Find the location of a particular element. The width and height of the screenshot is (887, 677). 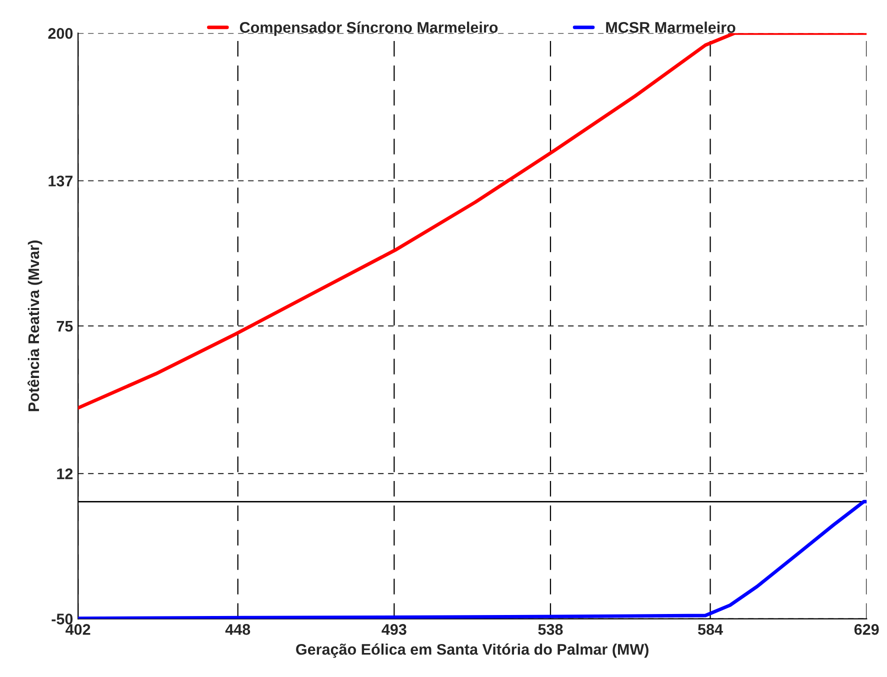

x-tick-label: 538 is located at coordinates (550, 629).